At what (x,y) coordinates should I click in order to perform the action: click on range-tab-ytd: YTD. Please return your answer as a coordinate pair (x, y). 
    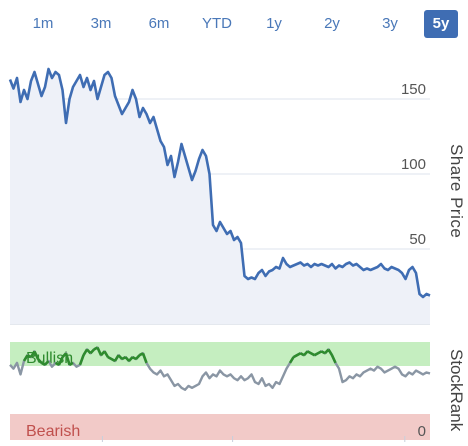
    Looking at the image, I should click on (217, 23).